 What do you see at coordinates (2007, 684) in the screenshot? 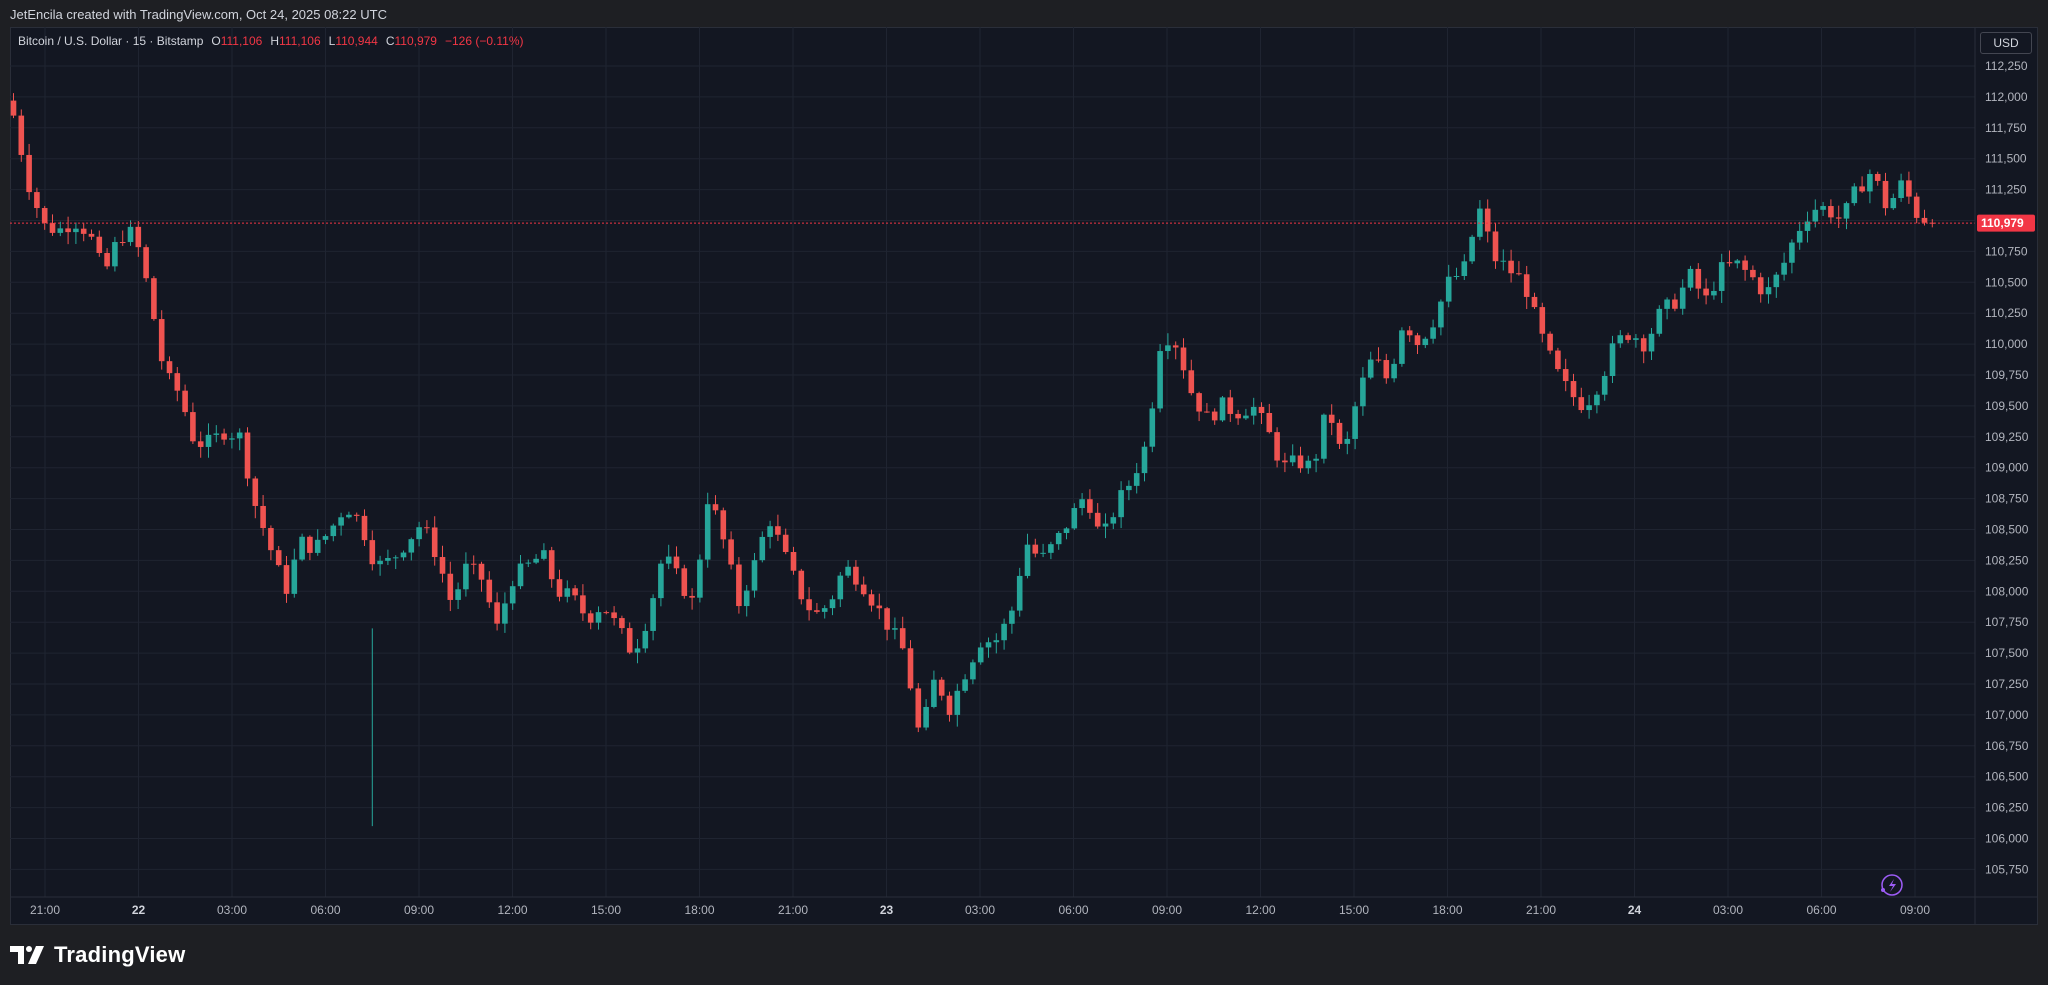
I see `price-tick-label: 107,250` at bounding box center [2007, 684].